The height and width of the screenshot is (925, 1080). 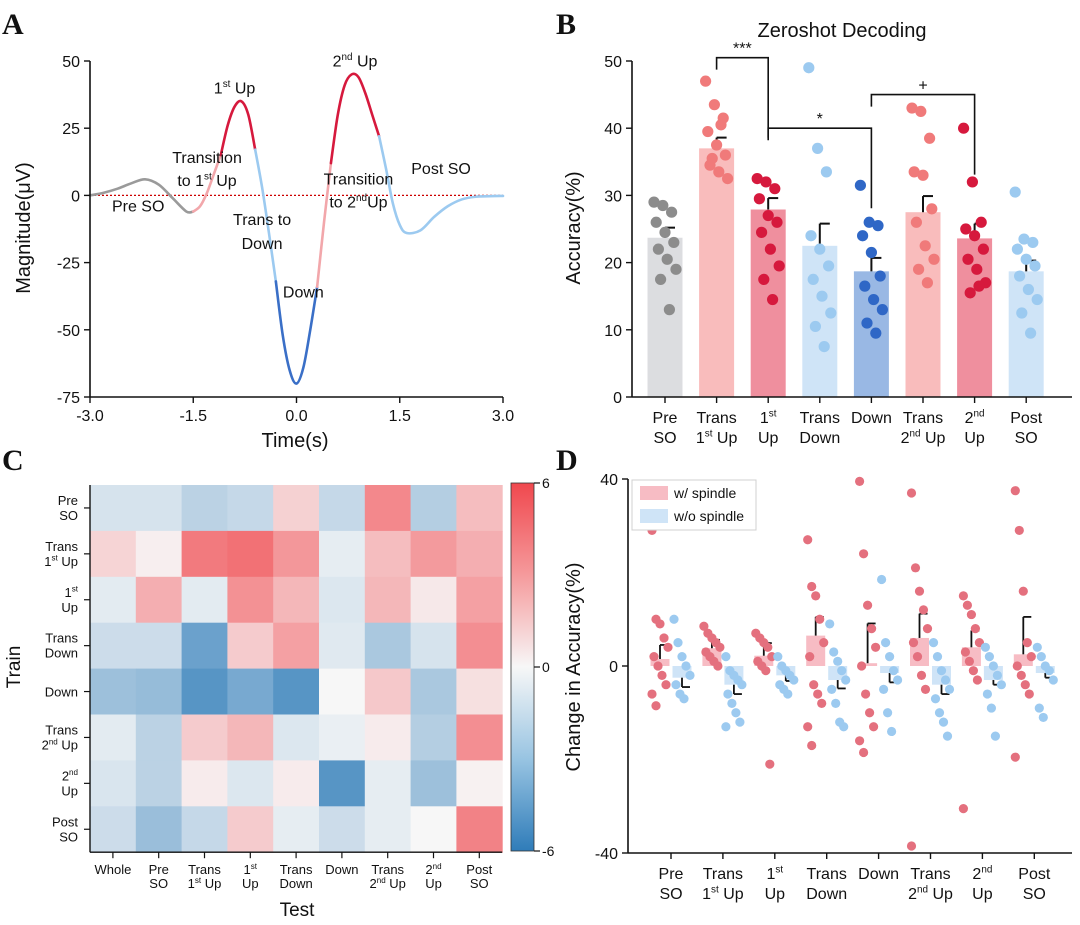 What do you see at coordinates (262, 244) in the screenshot?
I see `annotation-8-main: Down` at bounding box center [262, 244].